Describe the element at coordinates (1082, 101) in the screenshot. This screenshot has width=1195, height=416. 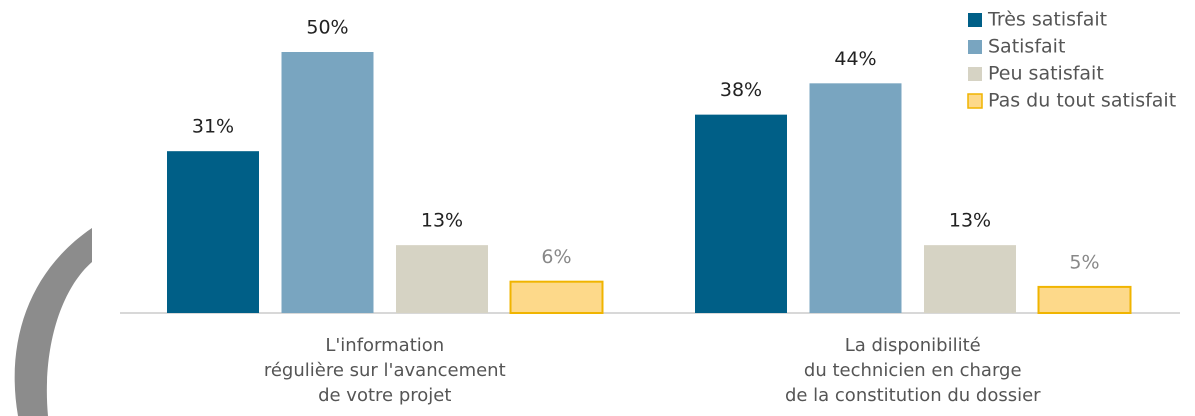
I see `legend: Pas du tout satisfait` at that location.